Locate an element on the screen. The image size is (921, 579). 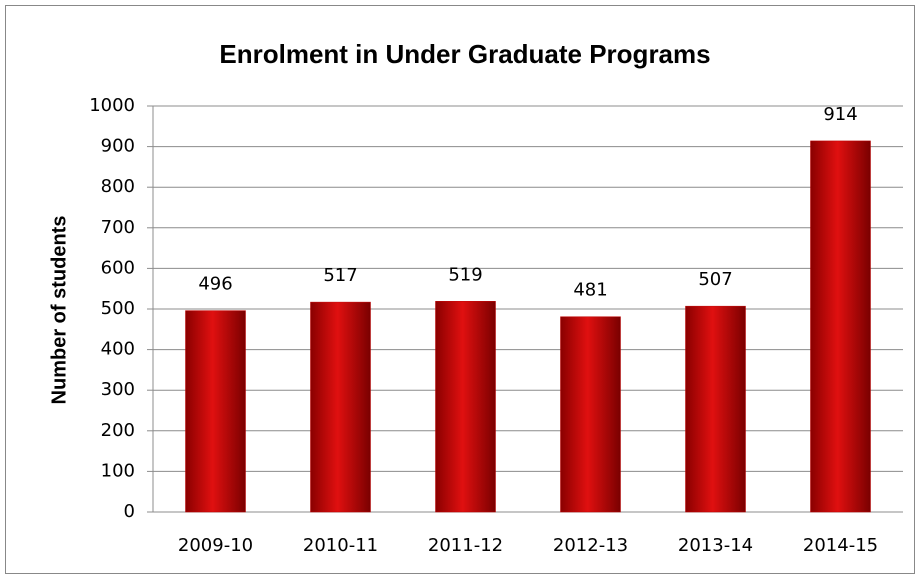
x-tick-label: 2014-15 is located at coordinates (840, 545).